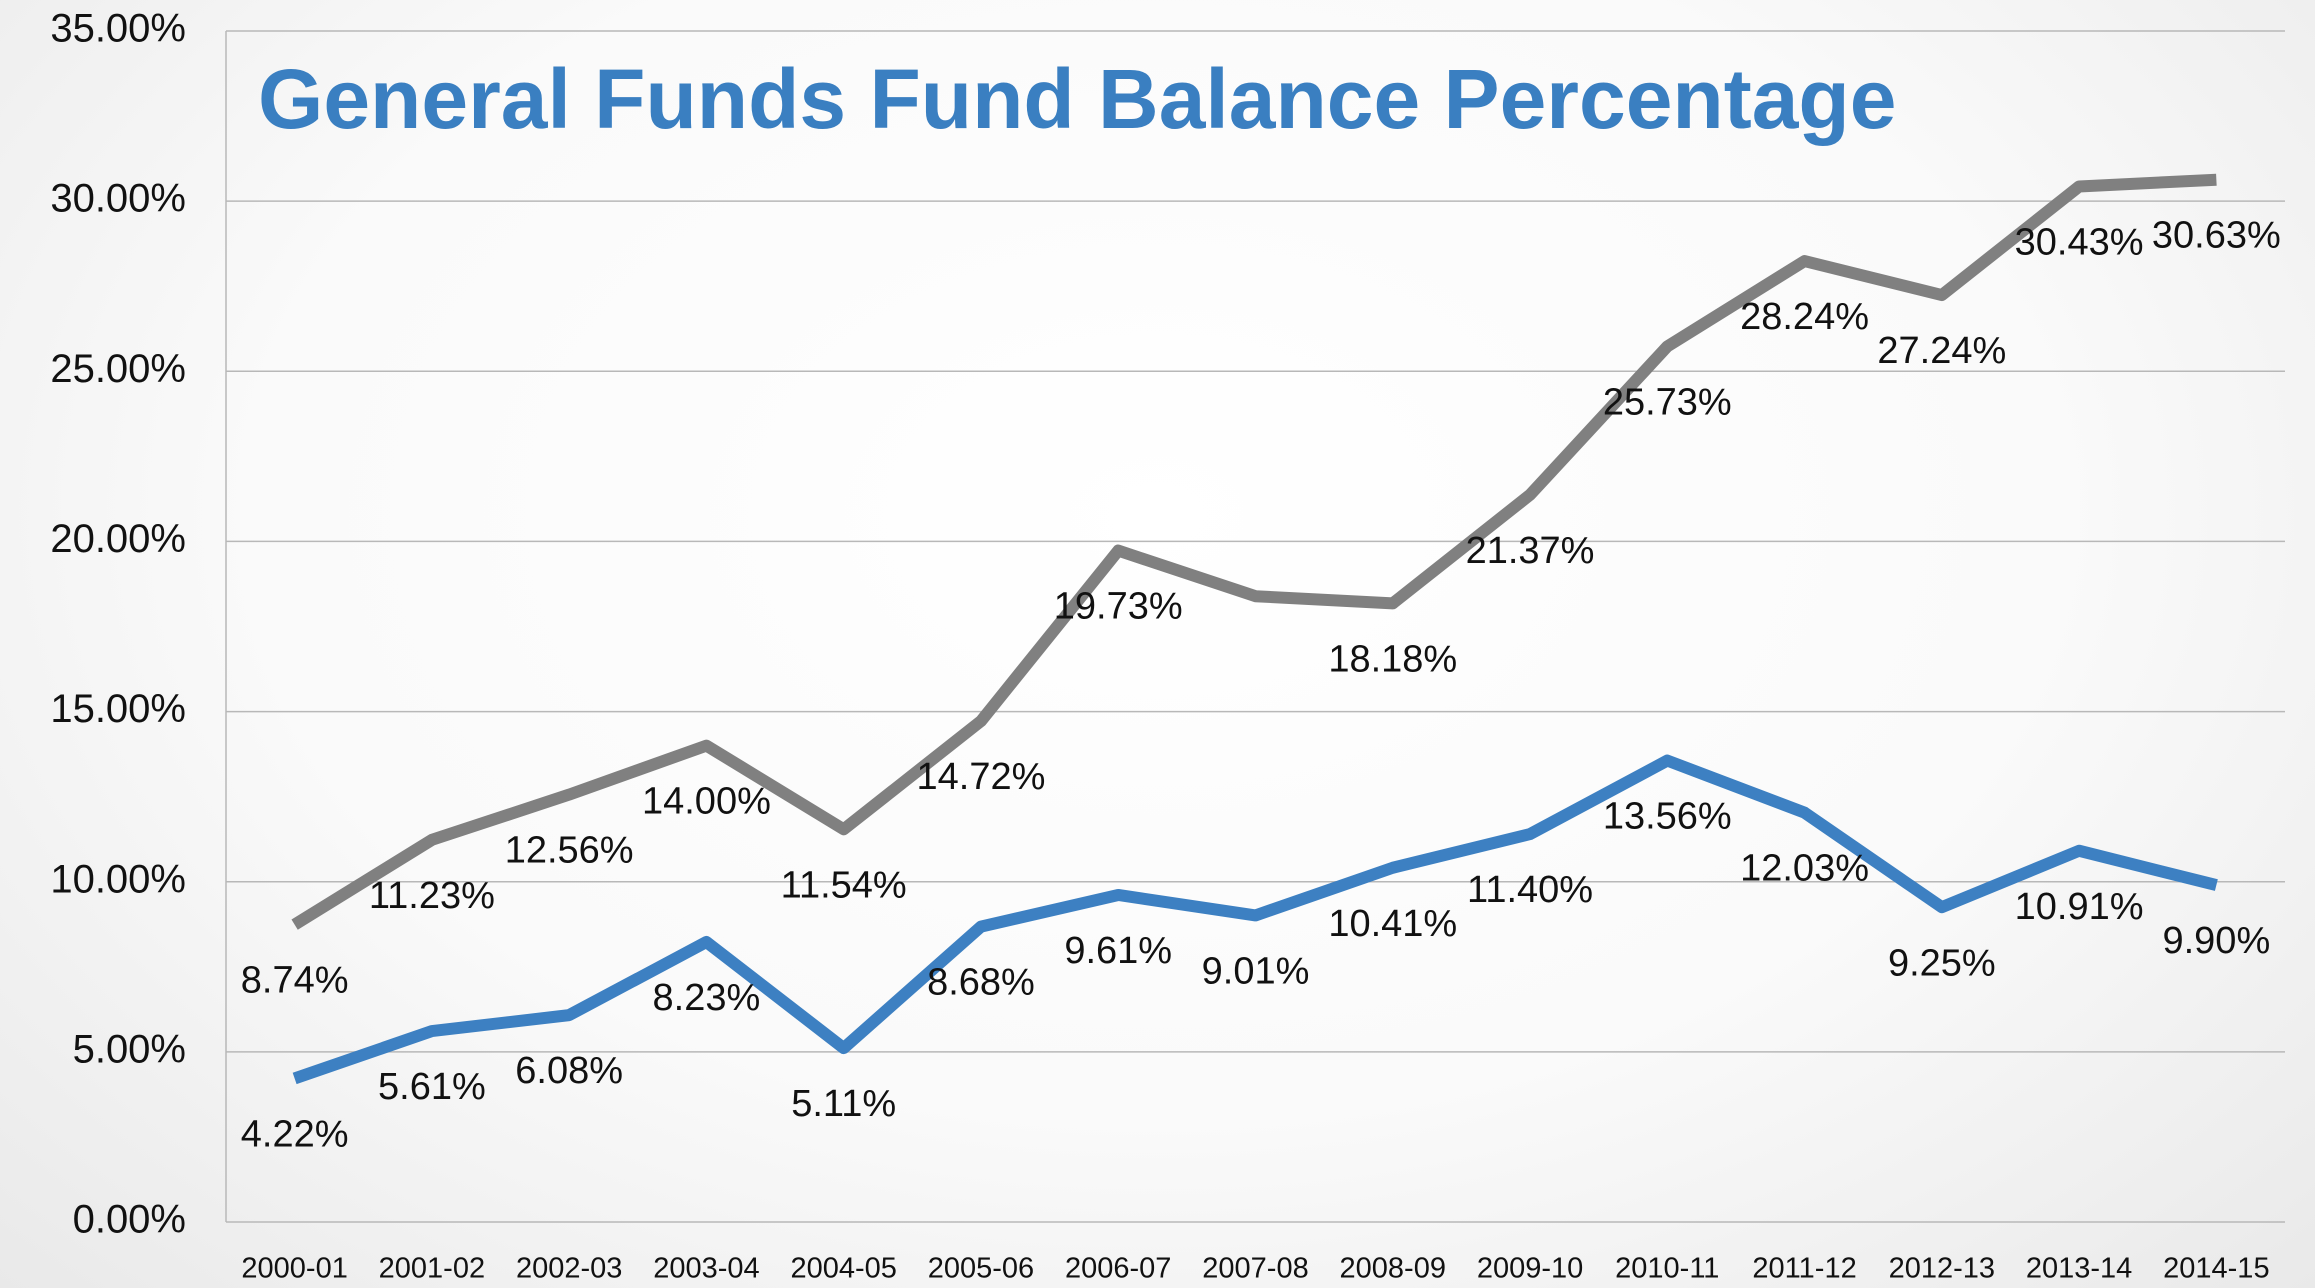 This screenshot has height=1288, width=2315. Describe the element at coordinates (1667, 402) in the screenshot. I see `data-label: 25.73%` at that location.